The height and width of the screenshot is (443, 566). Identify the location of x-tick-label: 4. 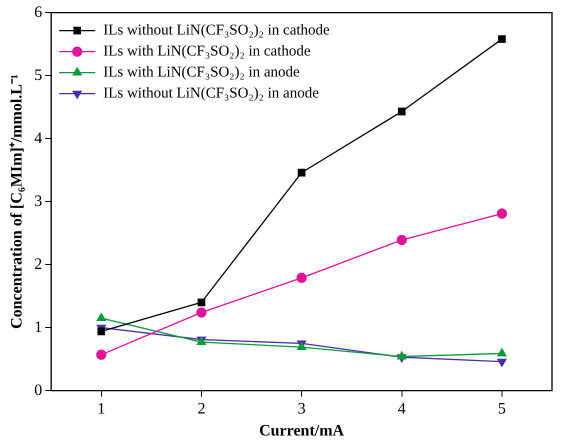
(402, 409).